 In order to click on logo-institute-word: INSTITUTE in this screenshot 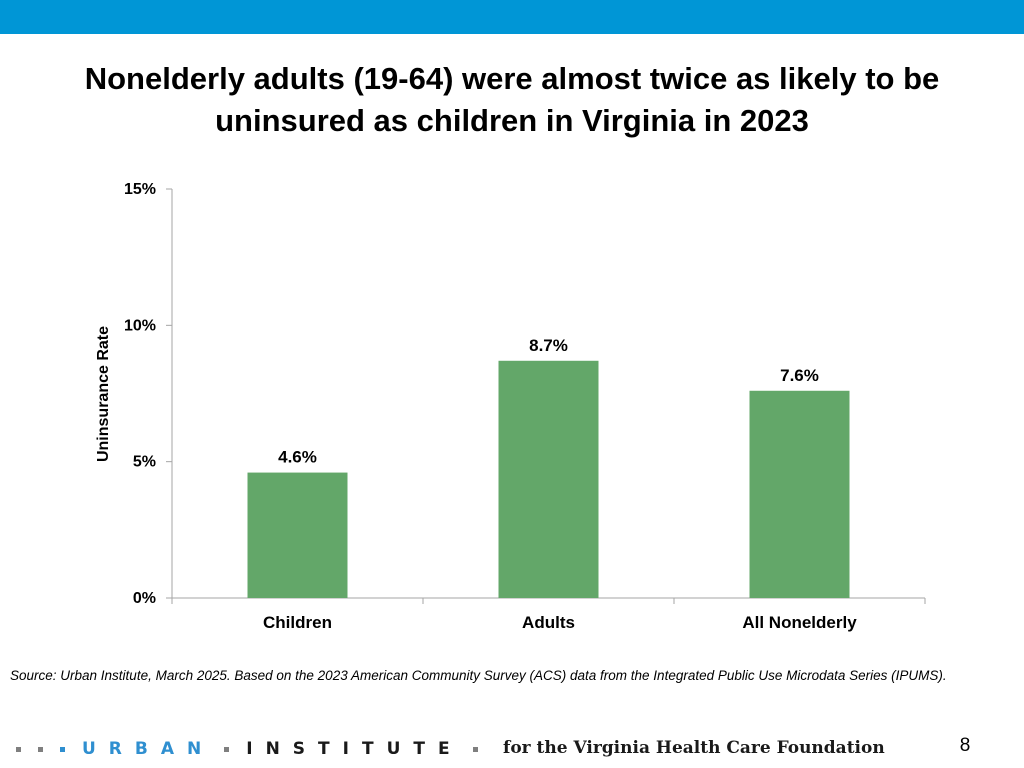, I will do `click(354, 749)`.